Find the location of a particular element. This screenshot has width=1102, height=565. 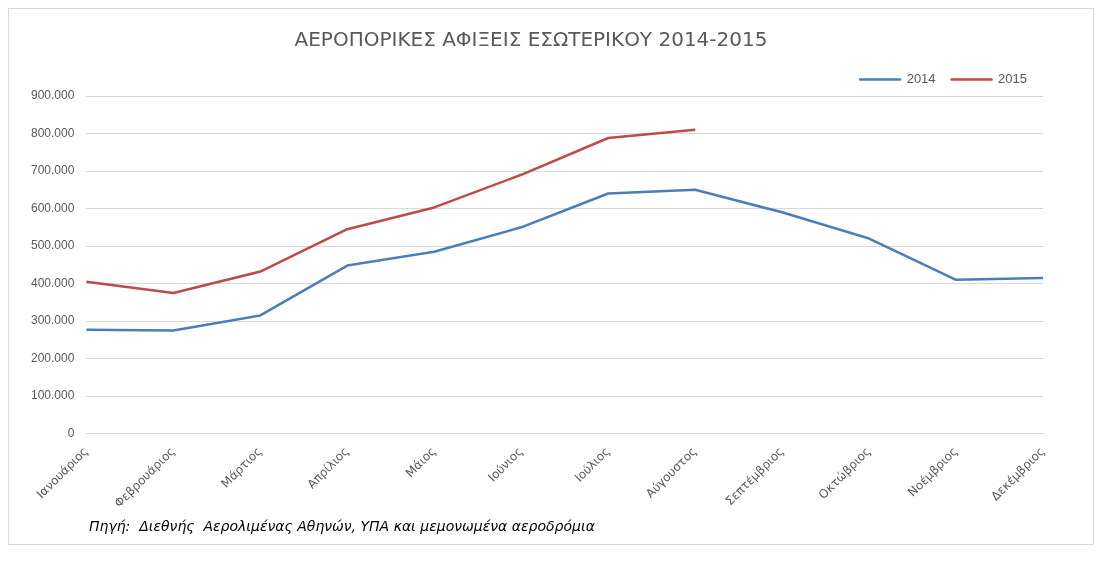

y-tick-label: 100.000 is located at coordinates (52, 395).